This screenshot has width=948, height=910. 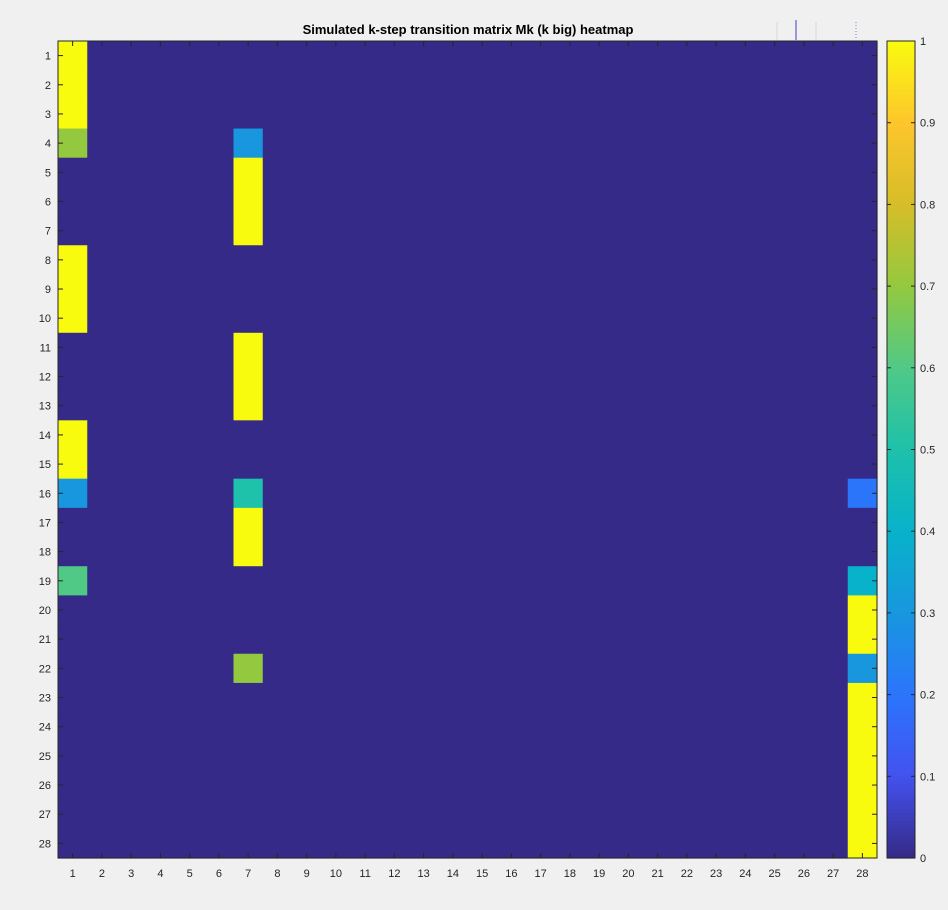 I want to click on heatmap-cell-r4-c11, so click(x=365, y=143).